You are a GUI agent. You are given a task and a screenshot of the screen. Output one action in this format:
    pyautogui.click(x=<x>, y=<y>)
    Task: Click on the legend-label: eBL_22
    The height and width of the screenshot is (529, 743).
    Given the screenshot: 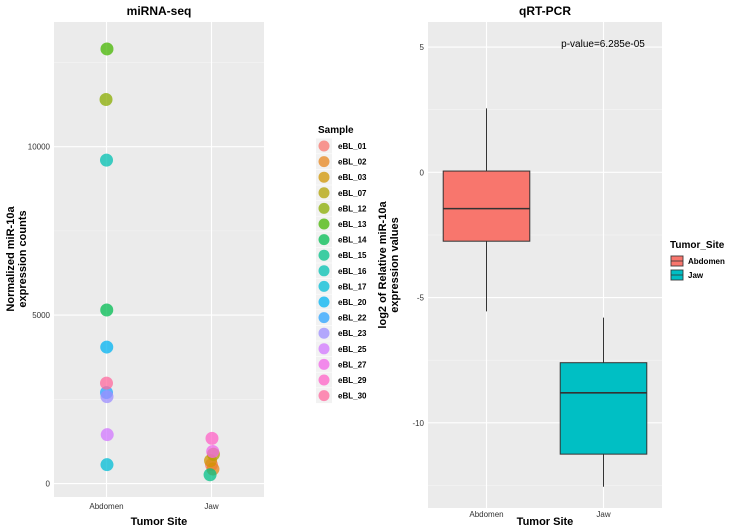 What is the action you would take?
    pyautogui.click(x=352, y=318)
    